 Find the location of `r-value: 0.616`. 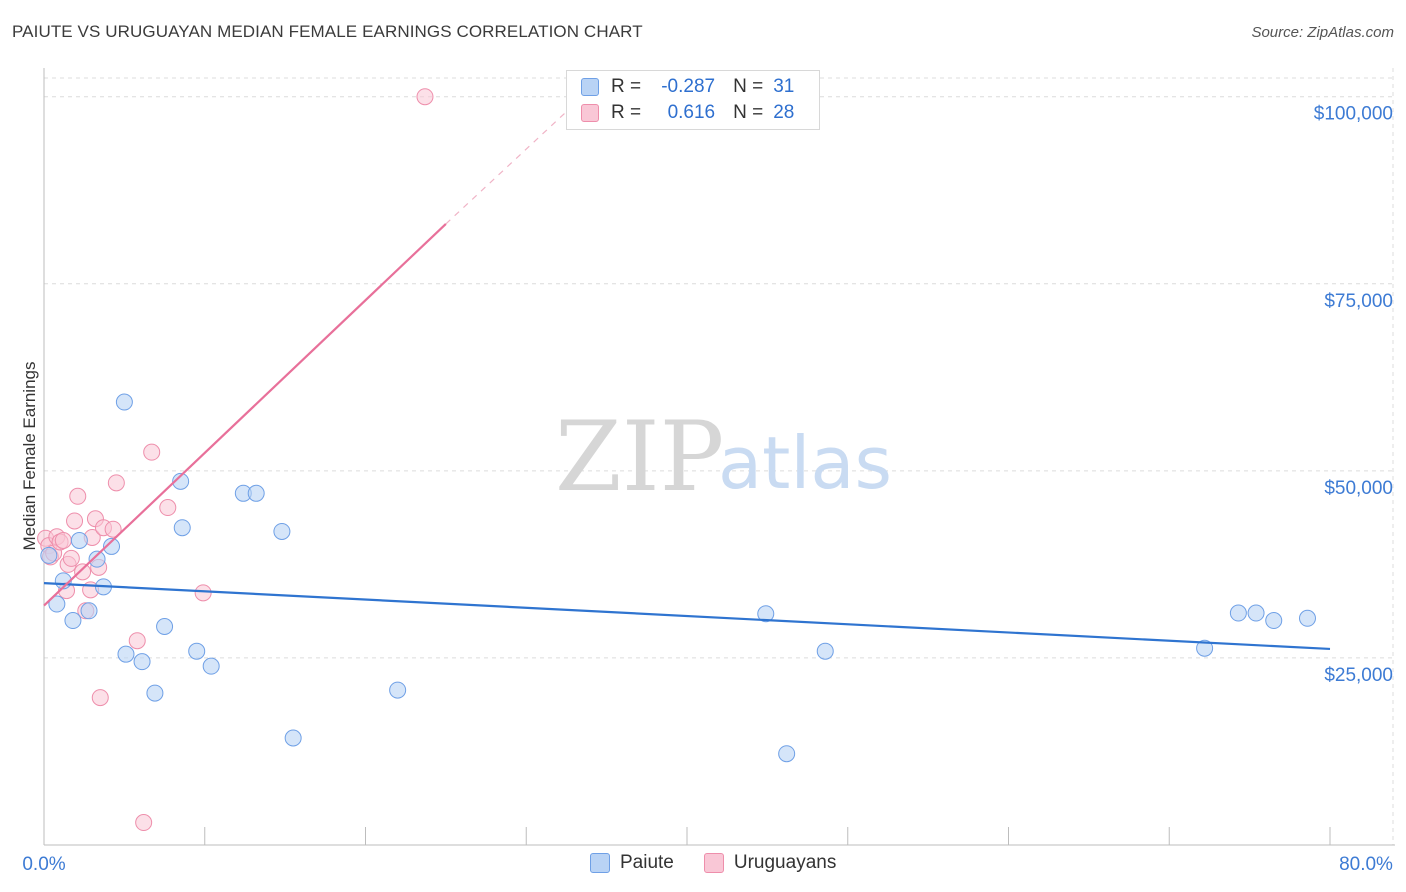

r-value: 0.616 is located at coordinates (691, 112).